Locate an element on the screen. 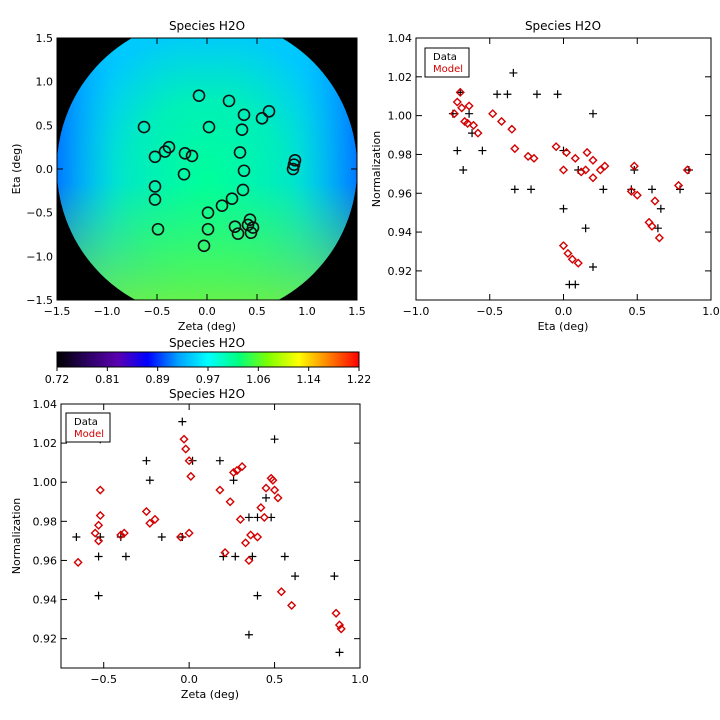 The width and height of the screenshot is (720, 720). zeta-legend: Data Model is located at coordinates (88, 427).